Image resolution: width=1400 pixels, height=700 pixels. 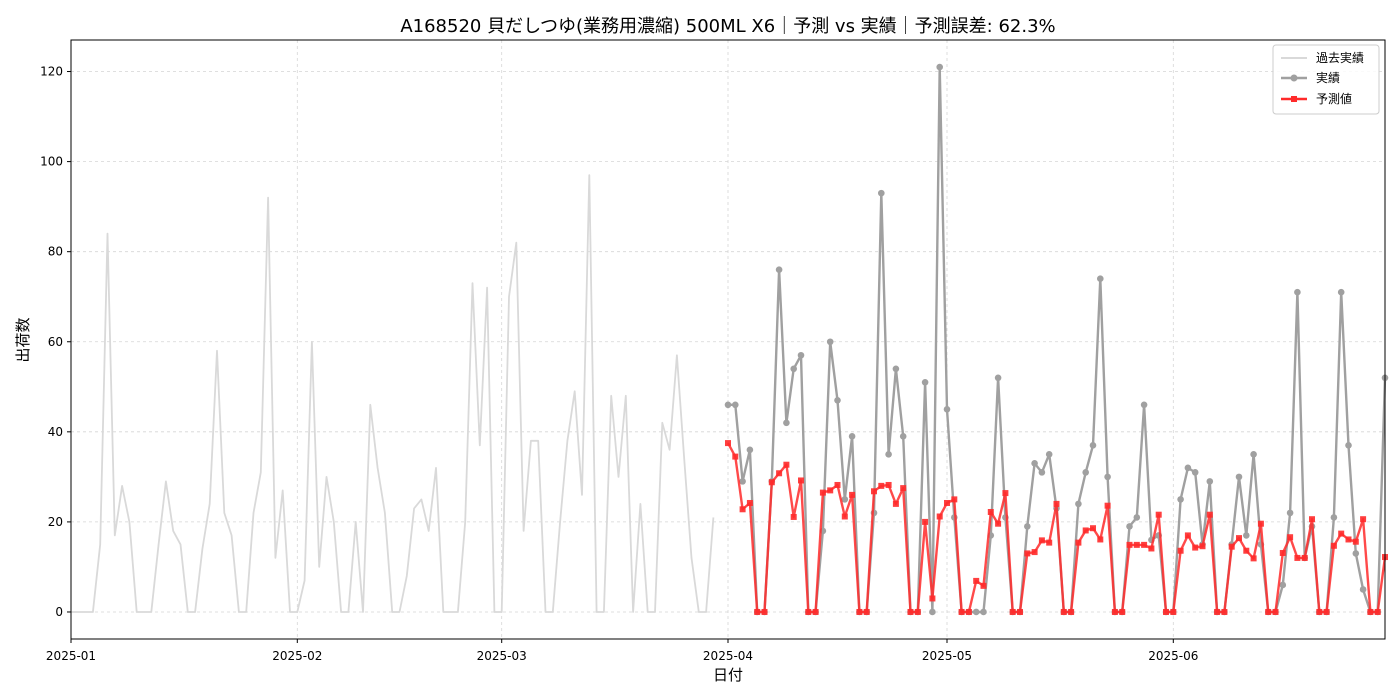 What do you see at coordinates (1173, 656) in the screenshot?
I see `x-tick-label: 2025-06` at bounding box center [1173, 656].